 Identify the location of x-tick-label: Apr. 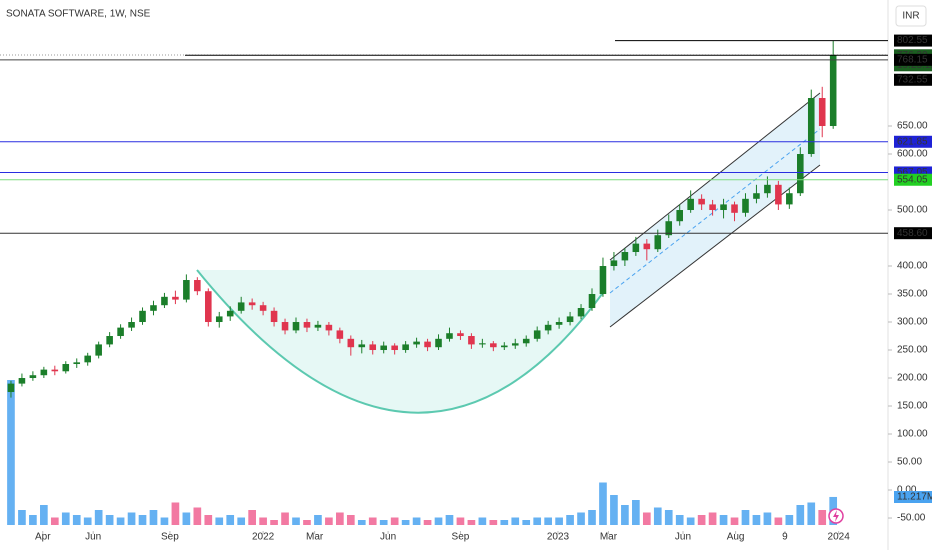
(43, 537).